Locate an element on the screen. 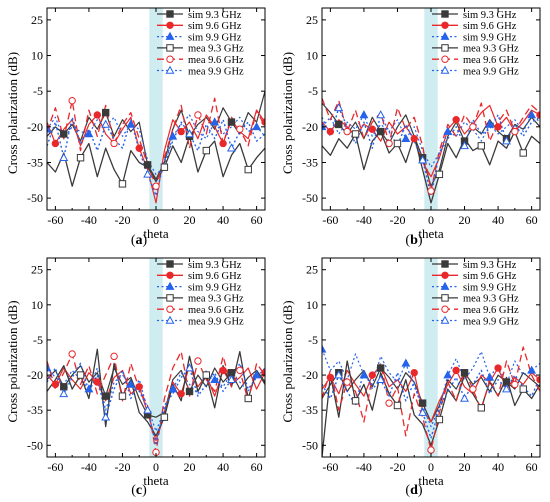 The height and width of the screenshot is (502, 550). panel-caption: (b) is located at coordinates (413, 240).